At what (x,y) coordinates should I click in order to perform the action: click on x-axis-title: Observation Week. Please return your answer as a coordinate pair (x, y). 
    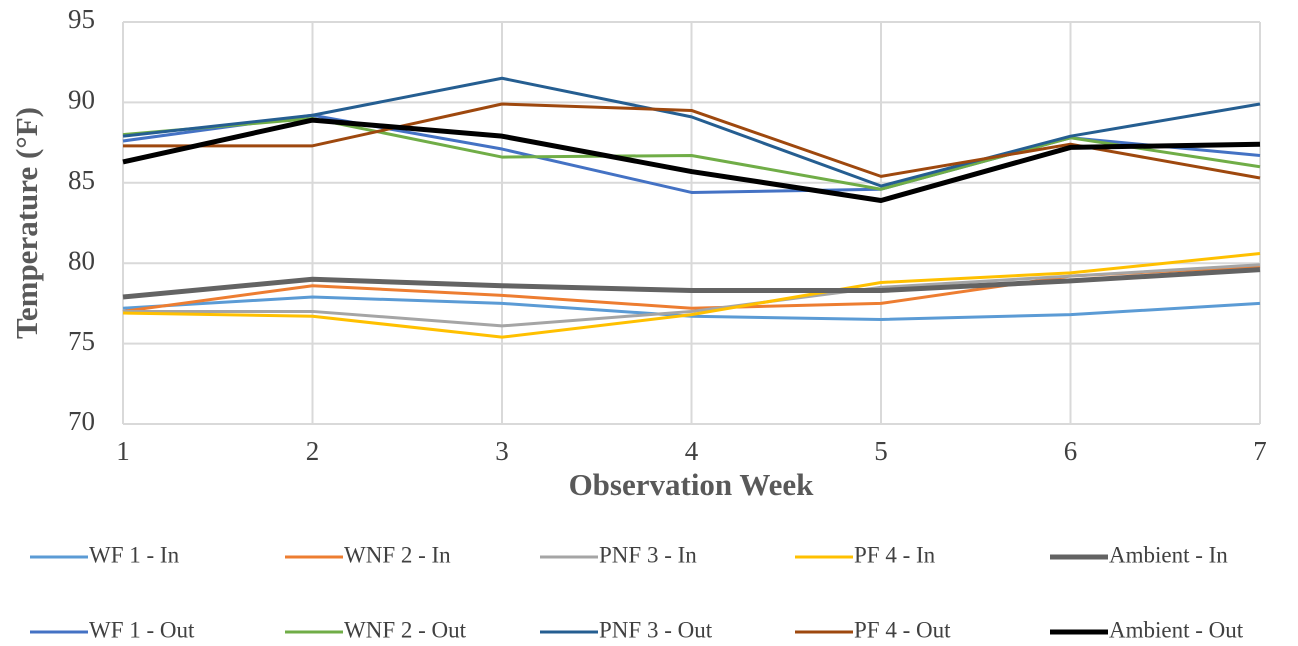
    Looking at the image, I should click on (692, 484).